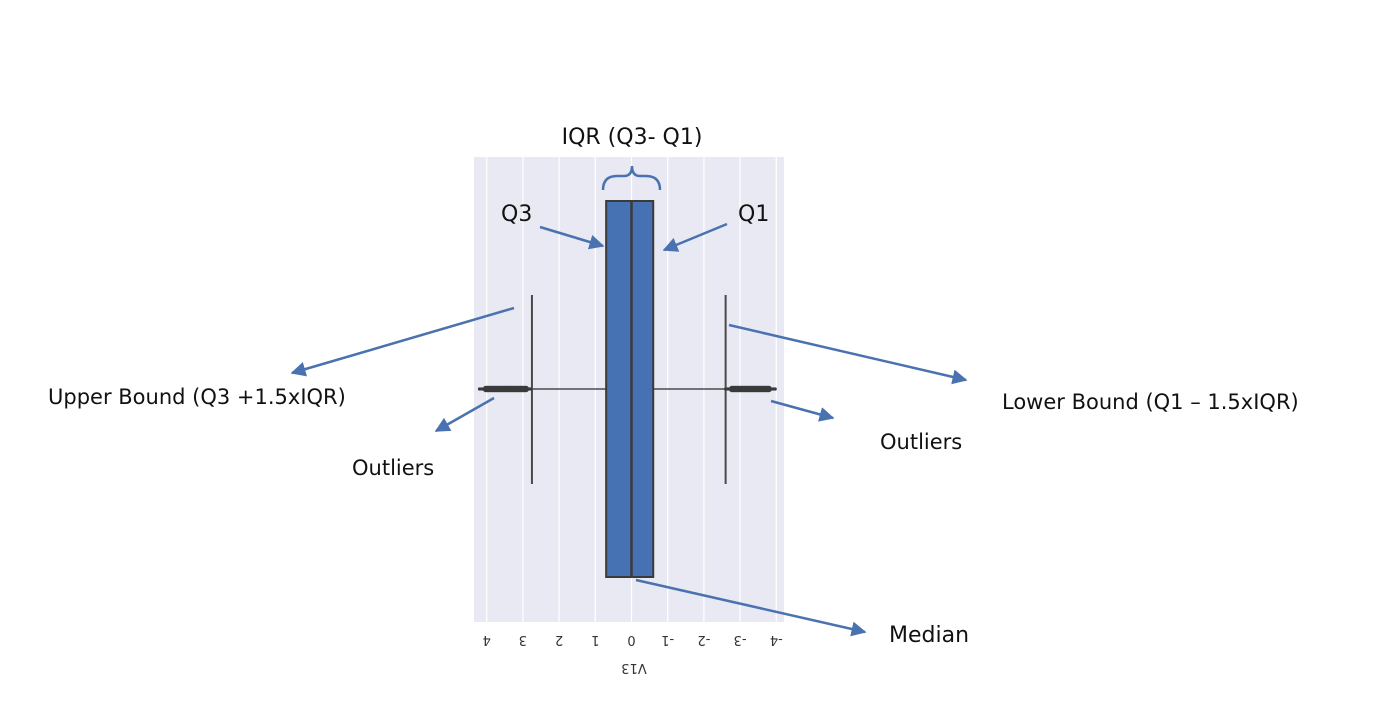  I want to click on median-label: Median, so click(929, 635).